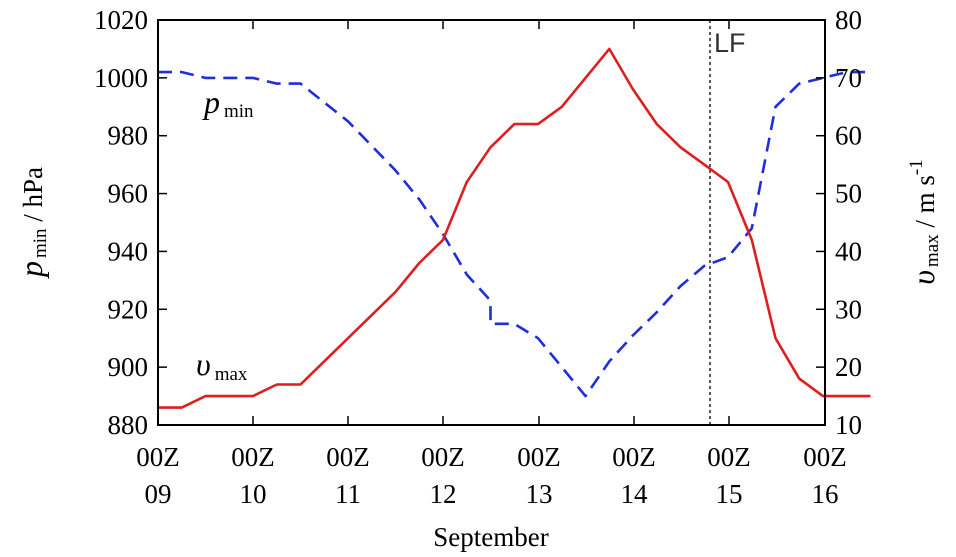 This screenshot has height=557, width=956. I want to click on y-left-tick-label: 880, so click(128, 425).